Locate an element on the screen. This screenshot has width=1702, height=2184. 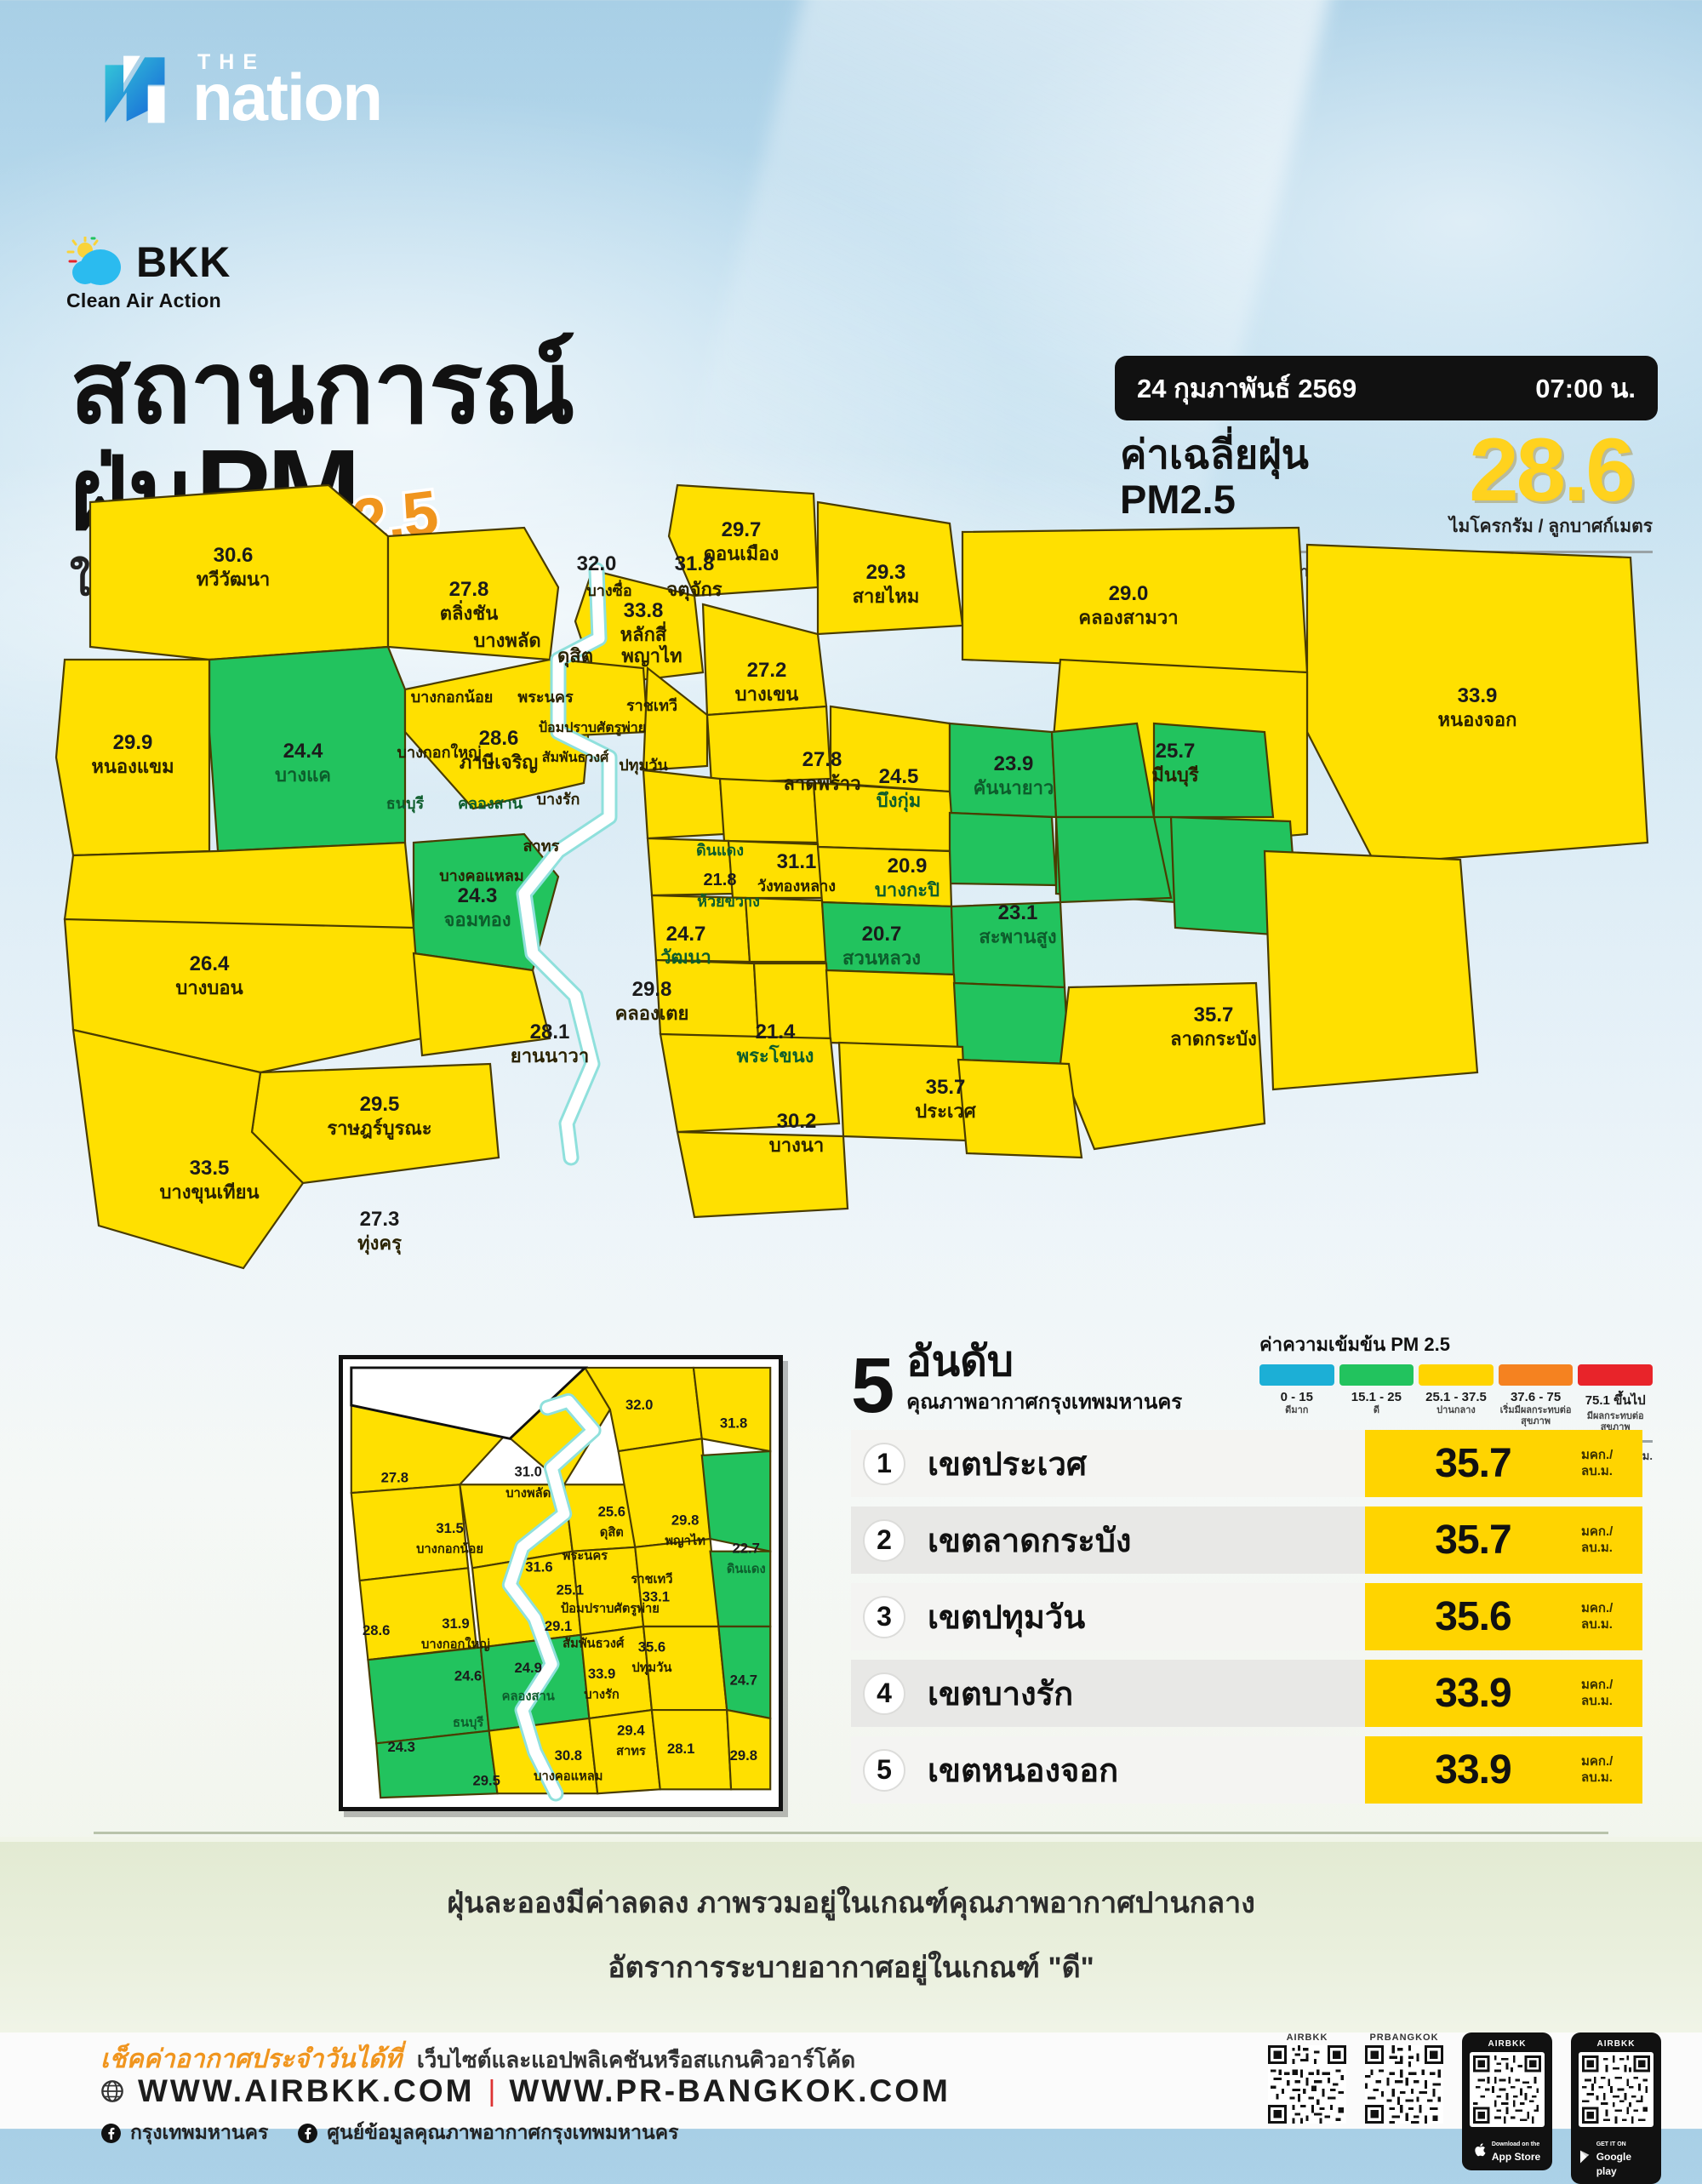
legend-desc-3: เริ่มมีผลกระทบต่อสุขภาพ is located at coordinates (1535, 1416).